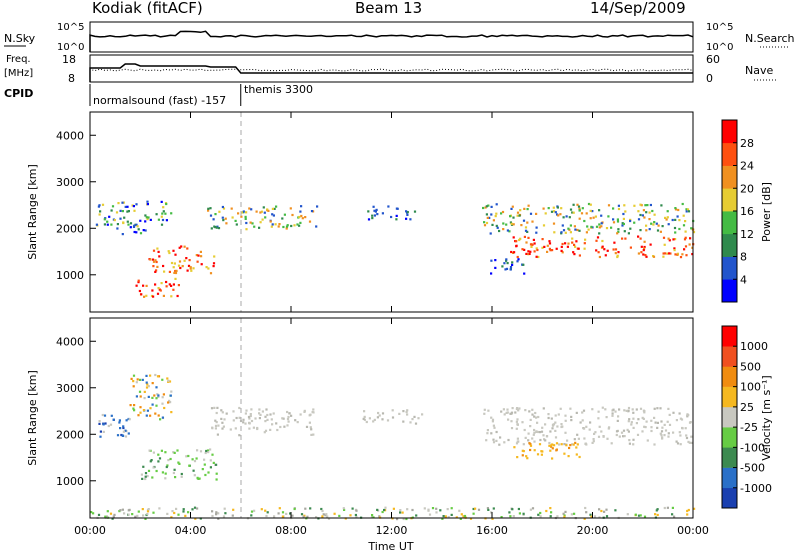 The image size is (800, 554). Describe the element at coordinates (391, 72) in the screenshot. I see `freq-trace` at that location.